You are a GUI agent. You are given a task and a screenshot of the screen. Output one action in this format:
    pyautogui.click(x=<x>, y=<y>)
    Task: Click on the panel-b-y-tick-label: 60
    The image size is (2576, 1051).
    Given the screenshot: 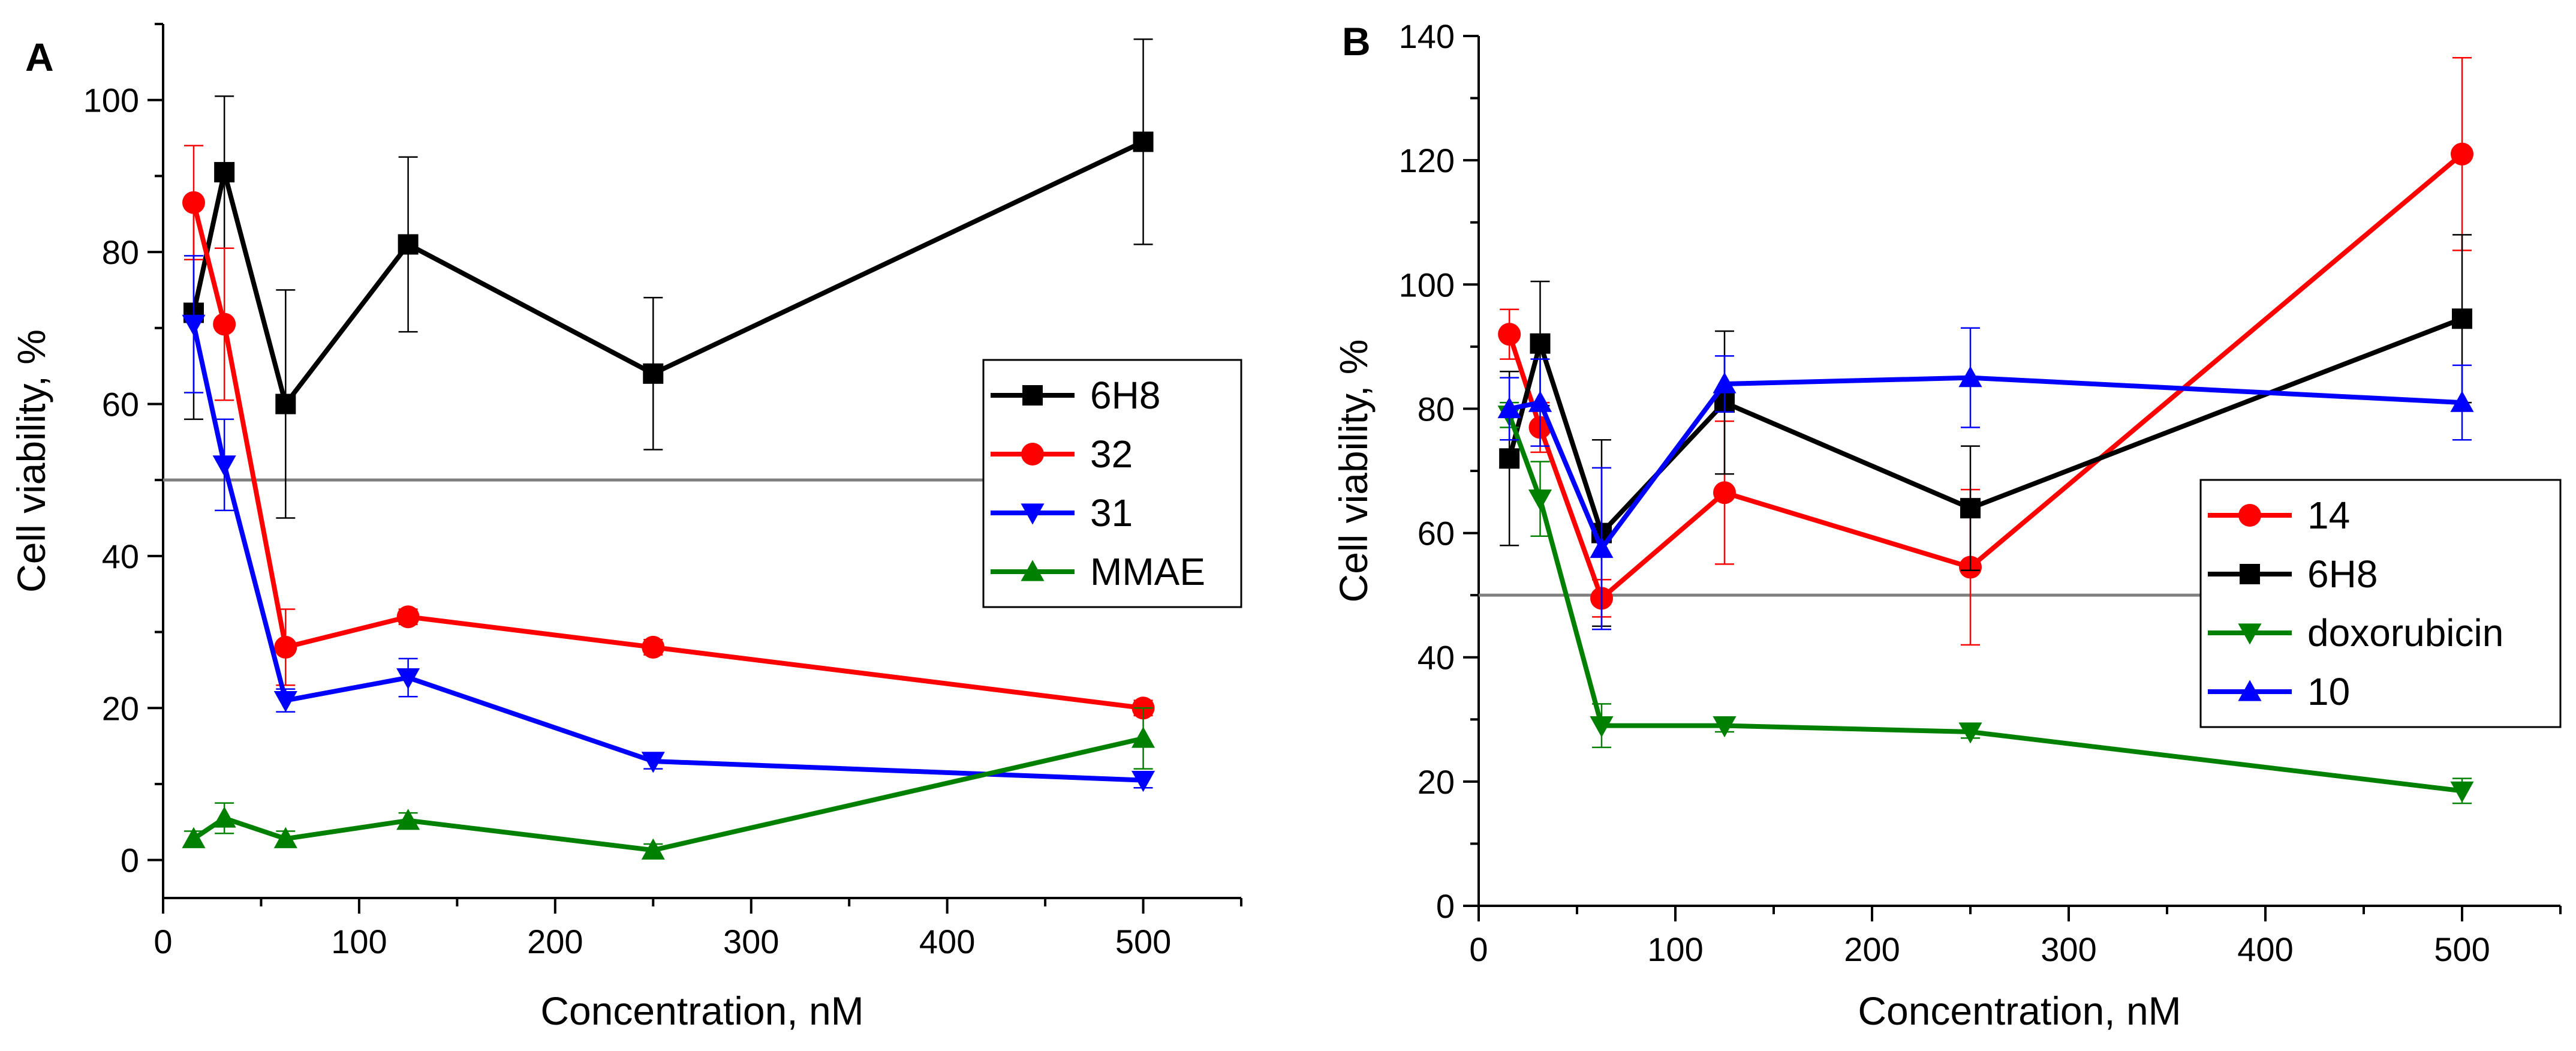 What is the action you would take?
    pyautogui.click(x=1436, y=533)
    